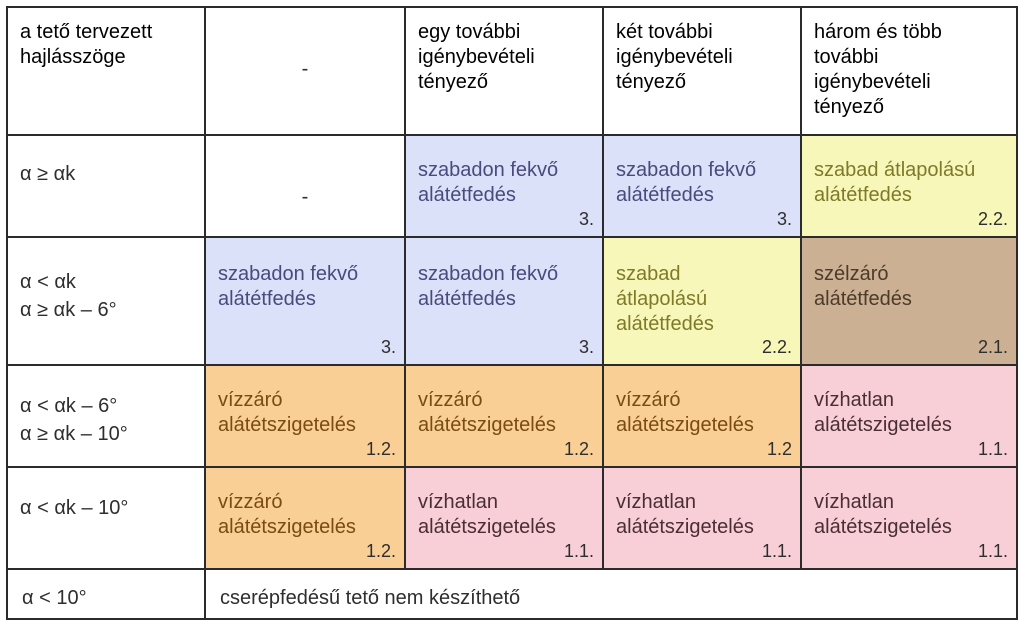 This screenshot has width=1024, height=625. Describe the element at coordinates (74, 420) in the screenshot. I see `row3-pitch-label: α < αk – 6° α ≥ αk – 10°` at that location.